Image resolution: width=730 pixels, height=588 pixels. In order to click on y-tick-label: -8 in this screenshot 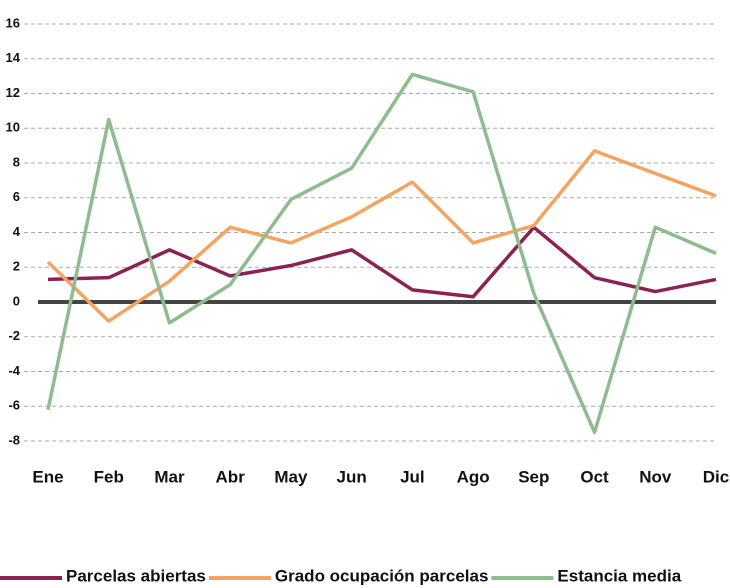, I will do `click(14, 439)`.